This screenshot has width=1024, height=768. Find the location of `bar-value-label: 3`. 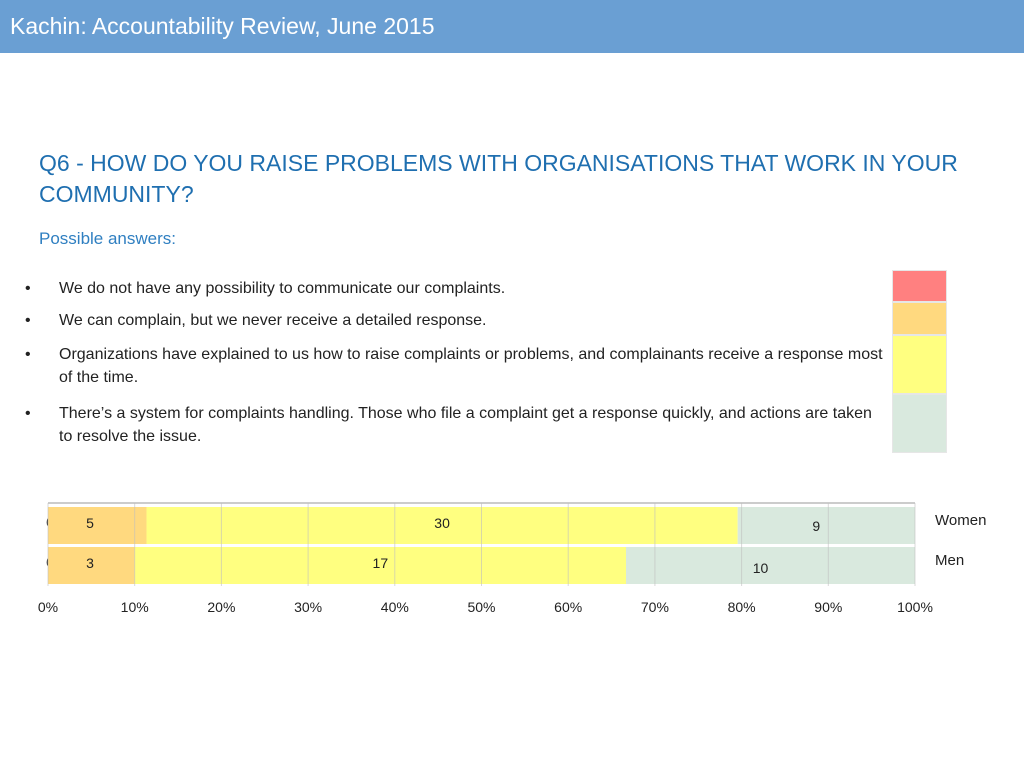

bar-value-label: 3 is located at coordinates (90, 563).